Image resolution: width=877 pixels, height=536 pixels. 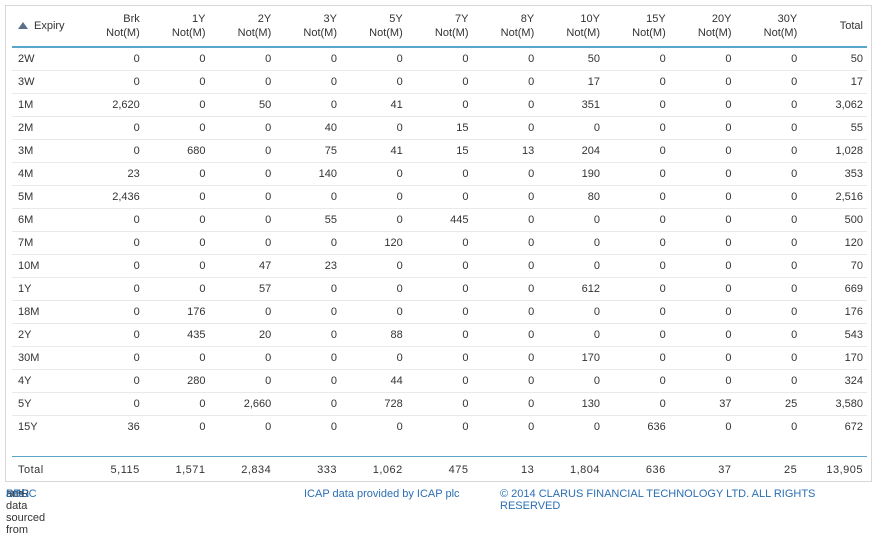 What do you see at coordinates (177, 26) in the screenshot?
I see `column-header: 1Y Not(M)` at bounding box center [177, 26].